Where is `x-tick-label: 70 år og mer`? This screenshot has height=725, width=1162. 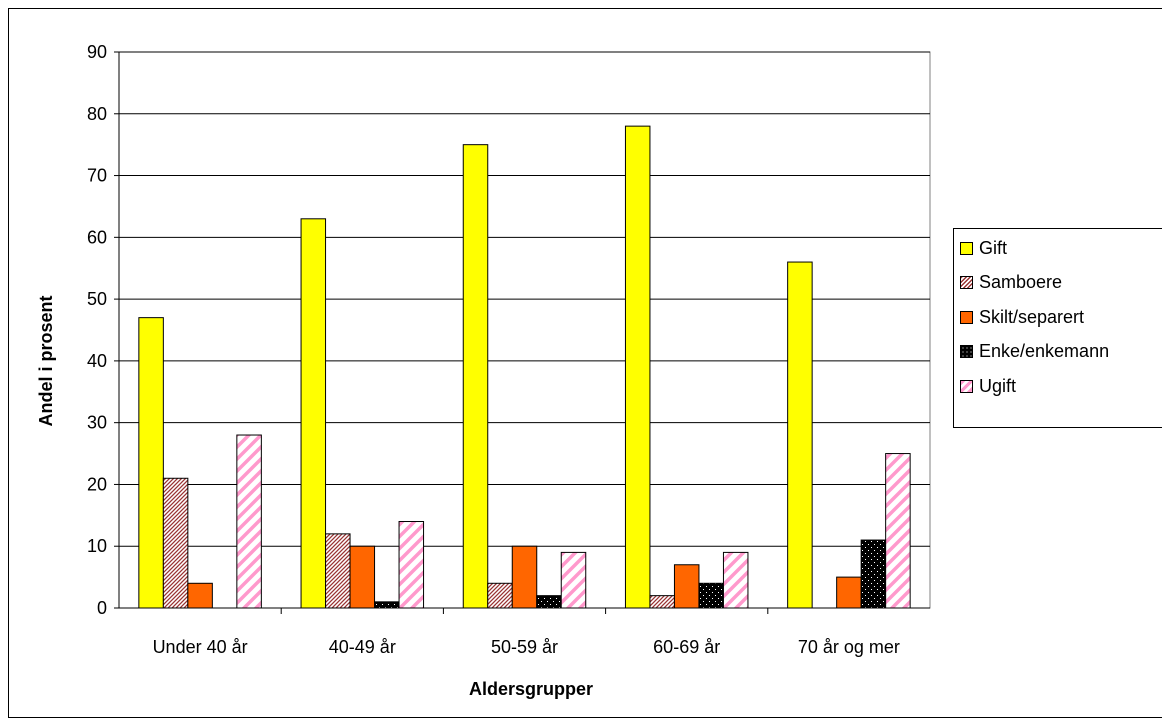 x-tick-label: 70 år og mer is located at coordinates (849, 647).